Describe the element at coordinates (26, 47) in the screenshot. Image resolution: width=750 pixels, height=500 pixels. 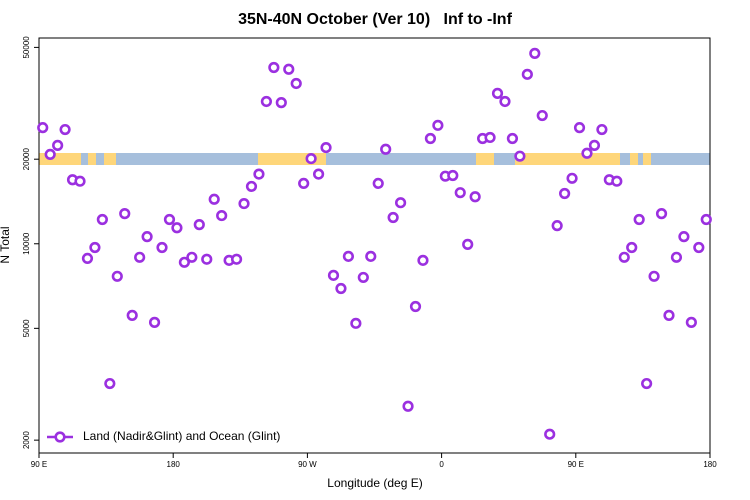
I see `y-tick-label: 50000` at that location.